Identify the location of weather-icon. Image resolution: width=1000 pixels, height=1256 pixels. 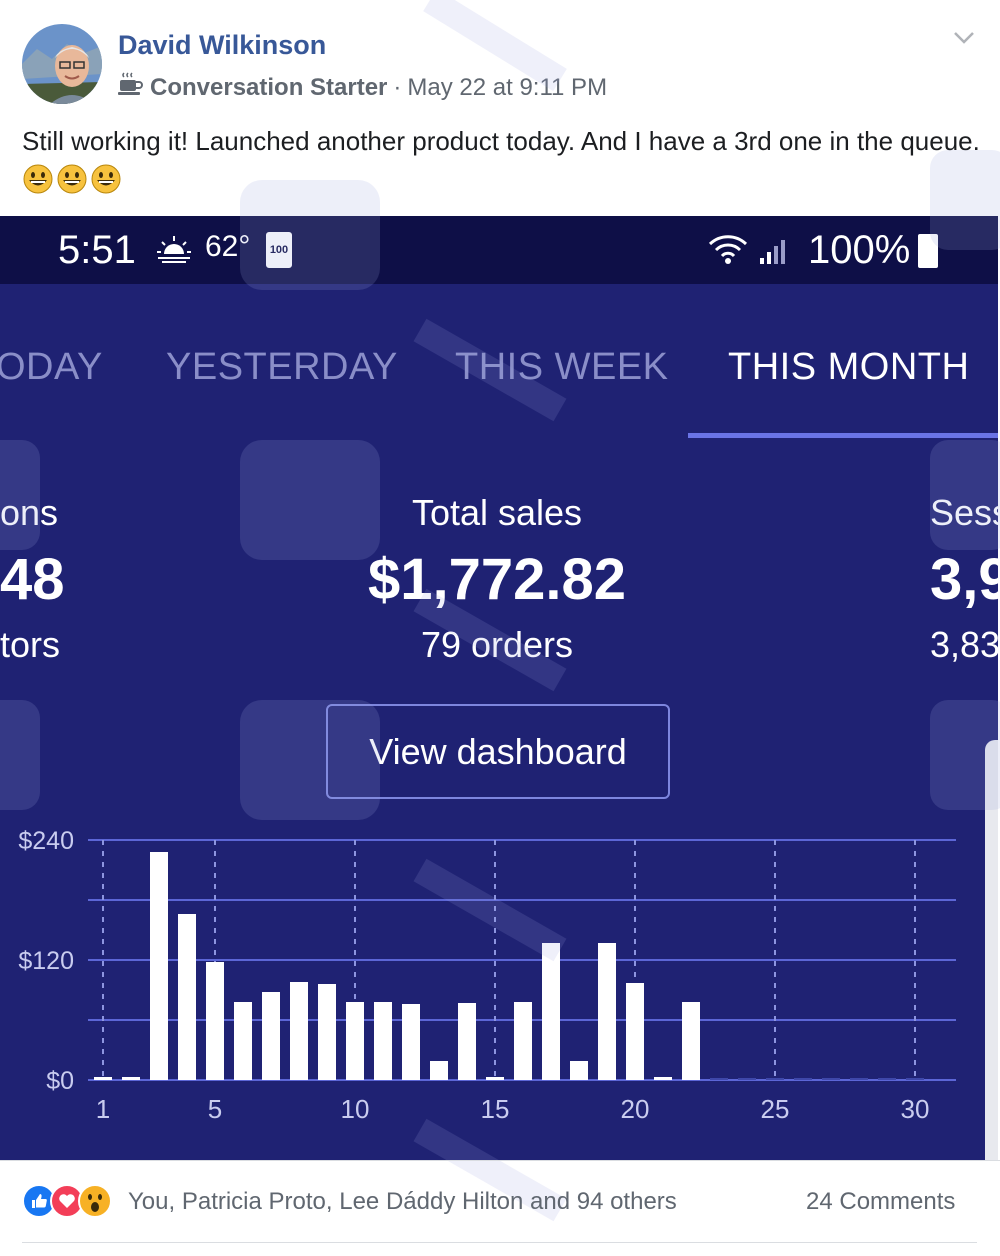
(174, 251).